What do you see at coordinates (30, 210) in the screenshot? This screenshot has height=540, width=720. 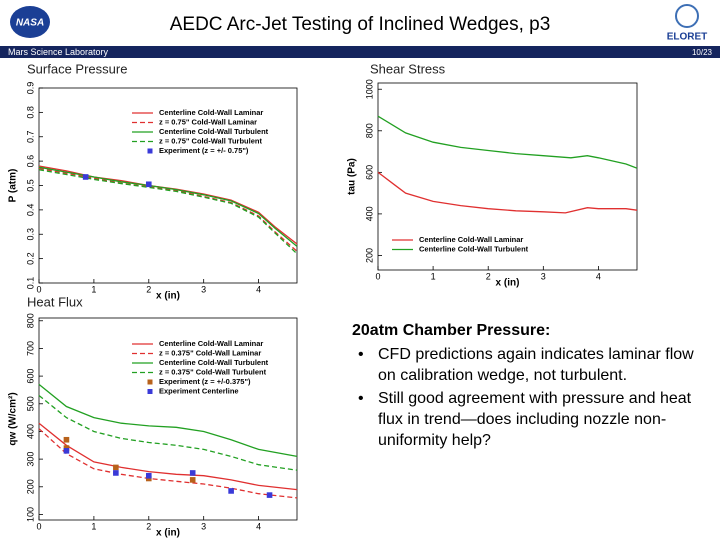 I see `y-tick-label: 0.4` at bounding box center [30, 210].